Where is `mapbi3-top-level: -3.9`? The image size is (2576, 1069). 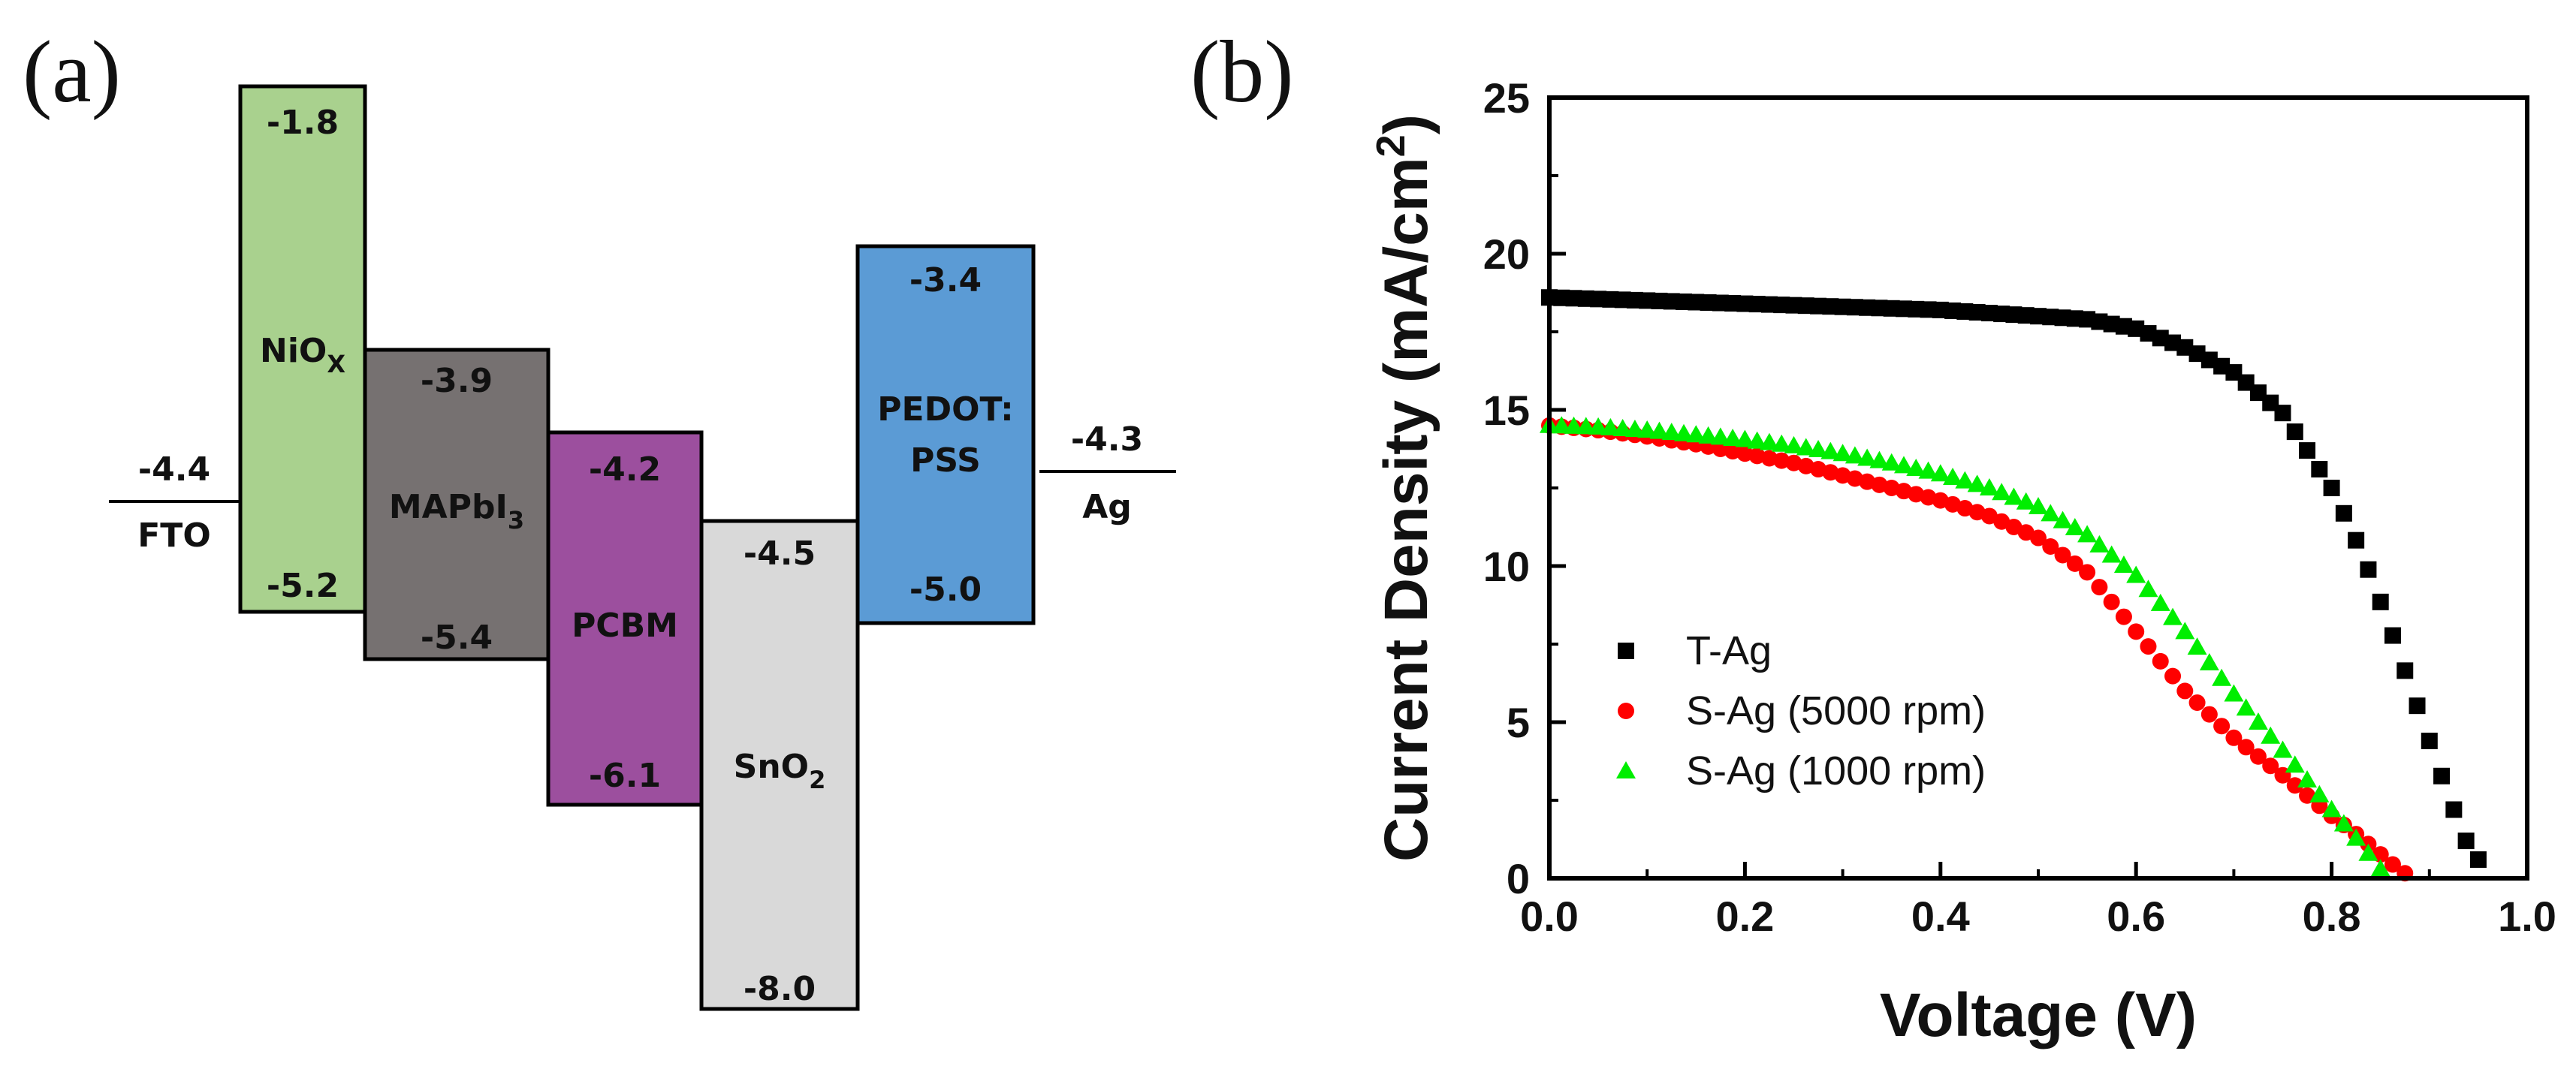 mapbi3-top-level: -3.9 is located at coordinates (457, 381).